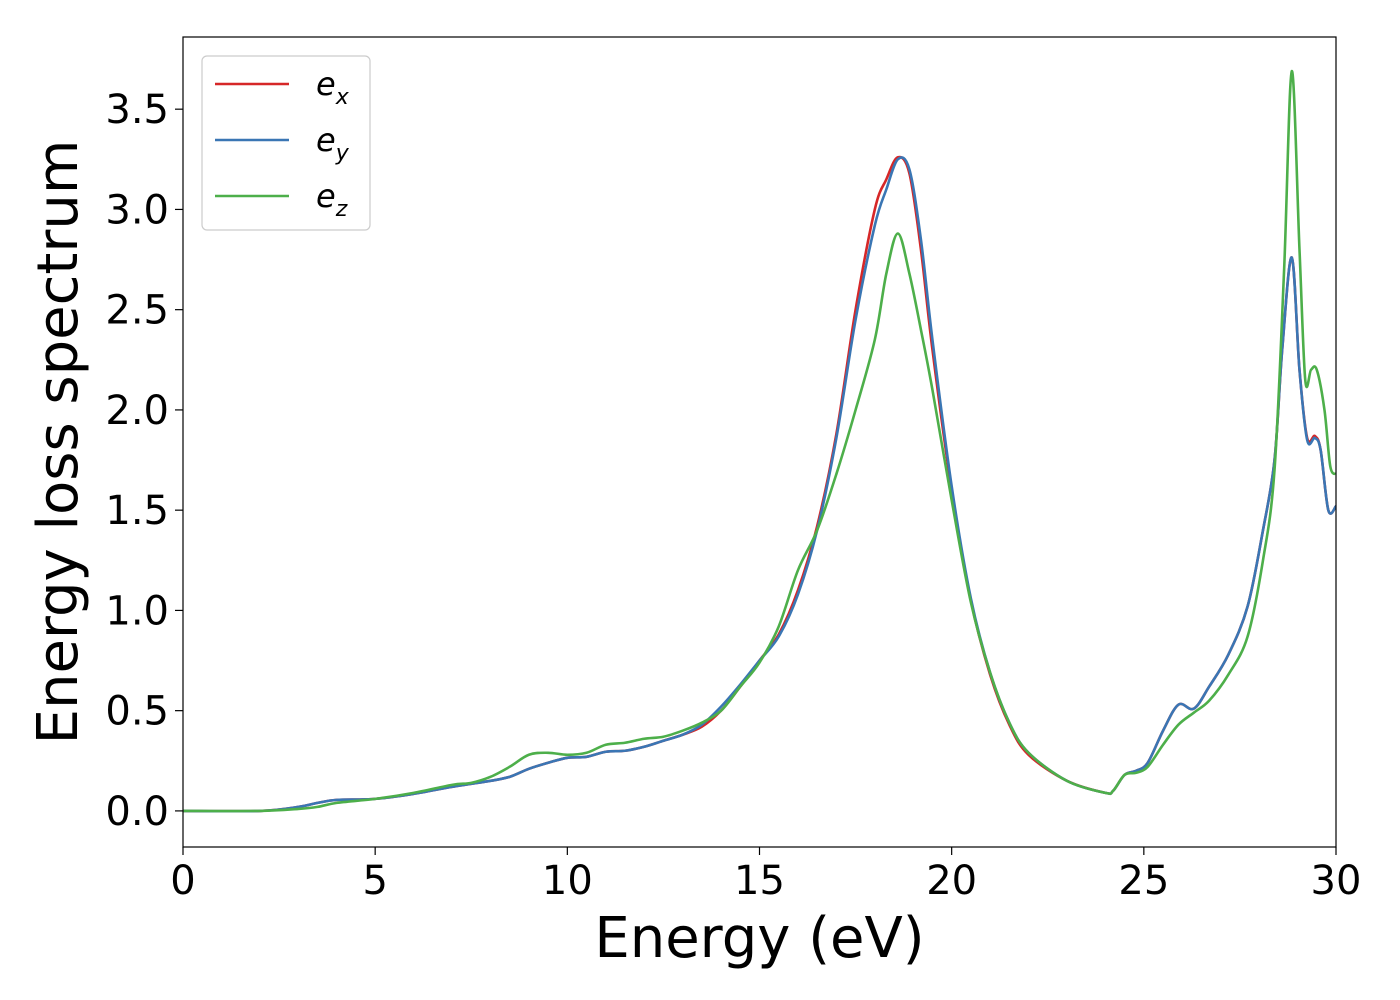 The height and width of the screenshot is (1000, 1400). What do you see at coordinates (333, 87) in the screenshot?
I see `legend-label-x: ex` at bounding box center [333, 87].